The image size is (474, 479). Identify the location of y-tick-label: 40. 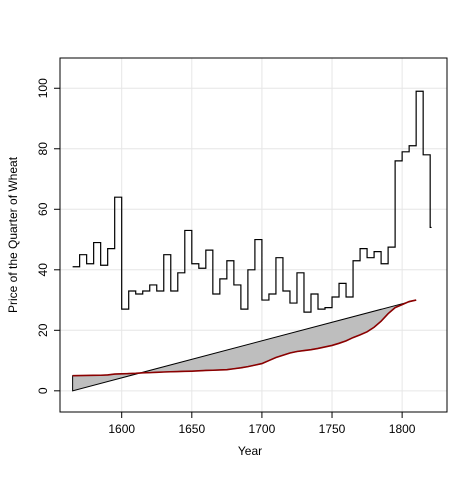
(43, 270).